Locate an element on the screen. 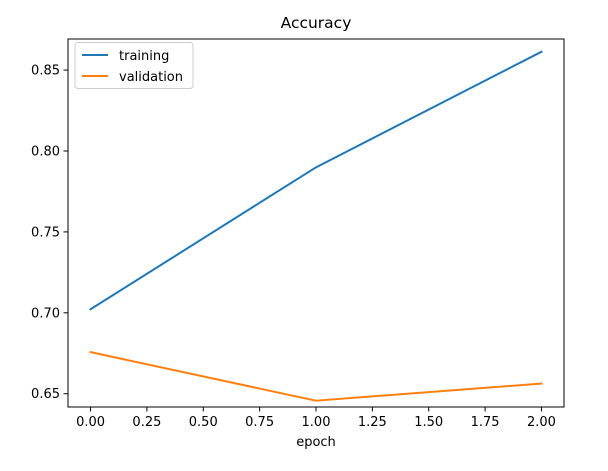 Image resolution: width=608 pixels, height=471 pixels. x-tick-label: 2.00 is located at coordinates (541, 422).